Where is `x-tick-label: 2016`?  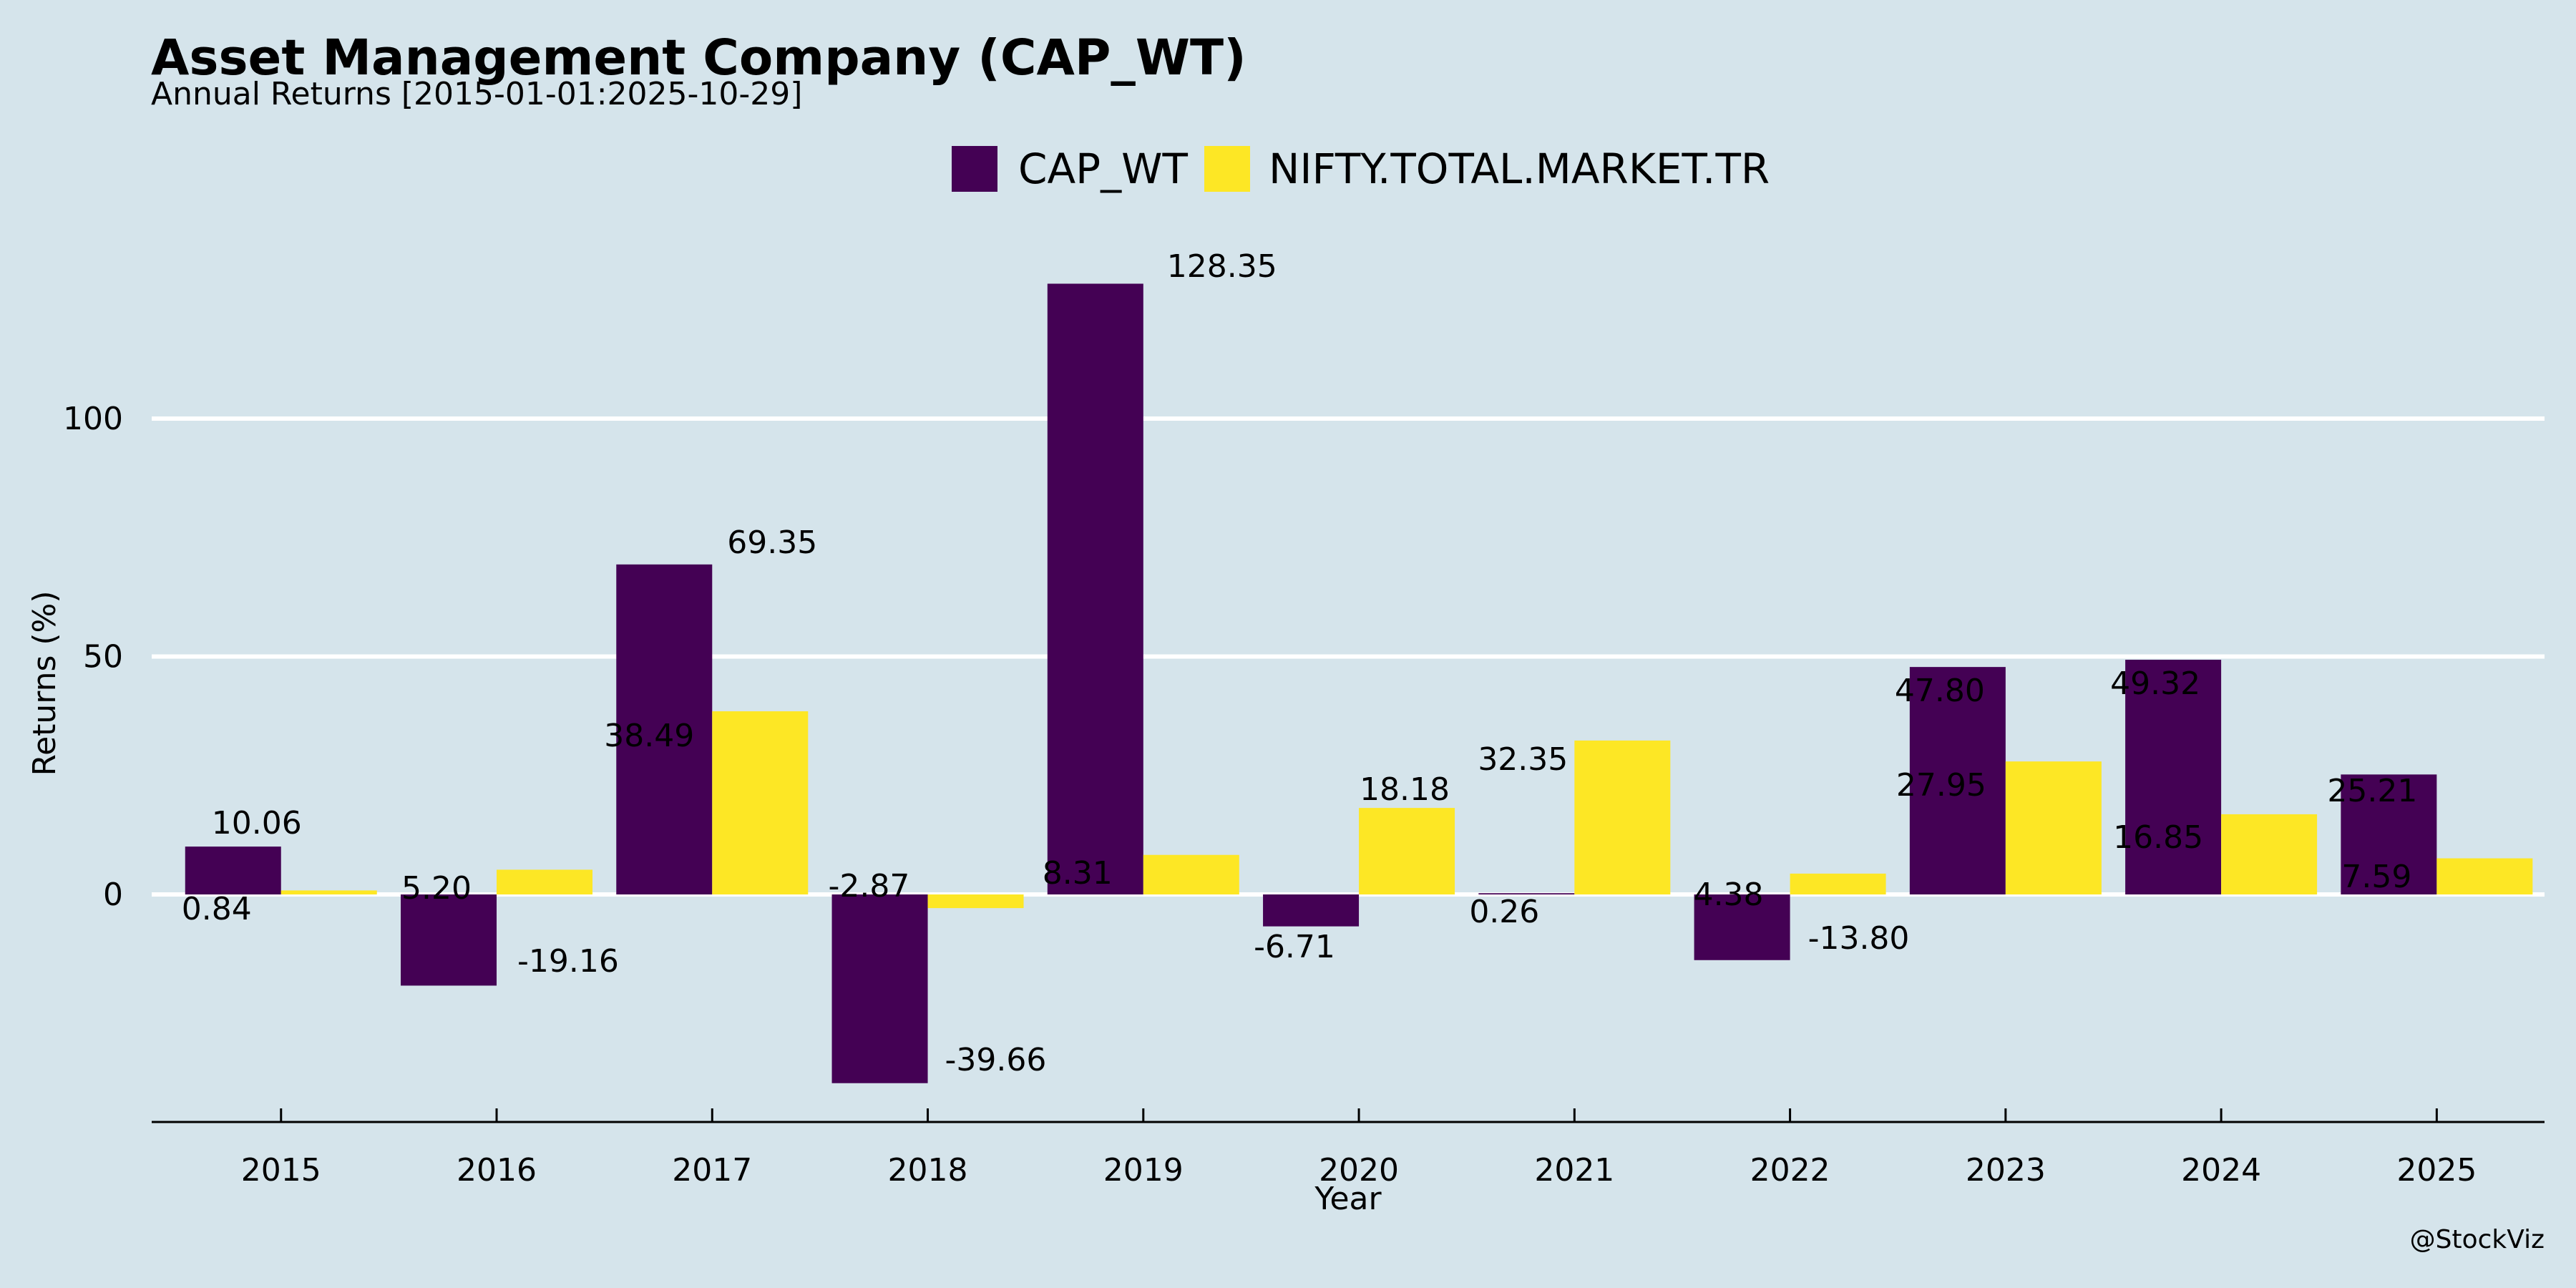 x-tick-label: 2016 is located at coordinates (497, 1170).